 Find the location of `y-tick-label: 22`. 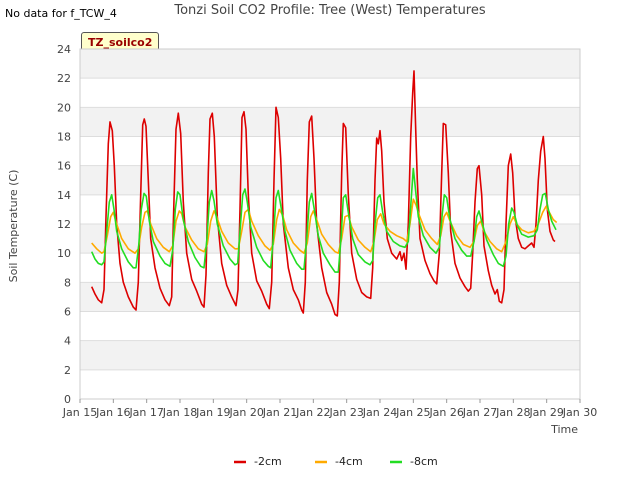

y-tick-label: 22 is located at coordinates (64, 78).